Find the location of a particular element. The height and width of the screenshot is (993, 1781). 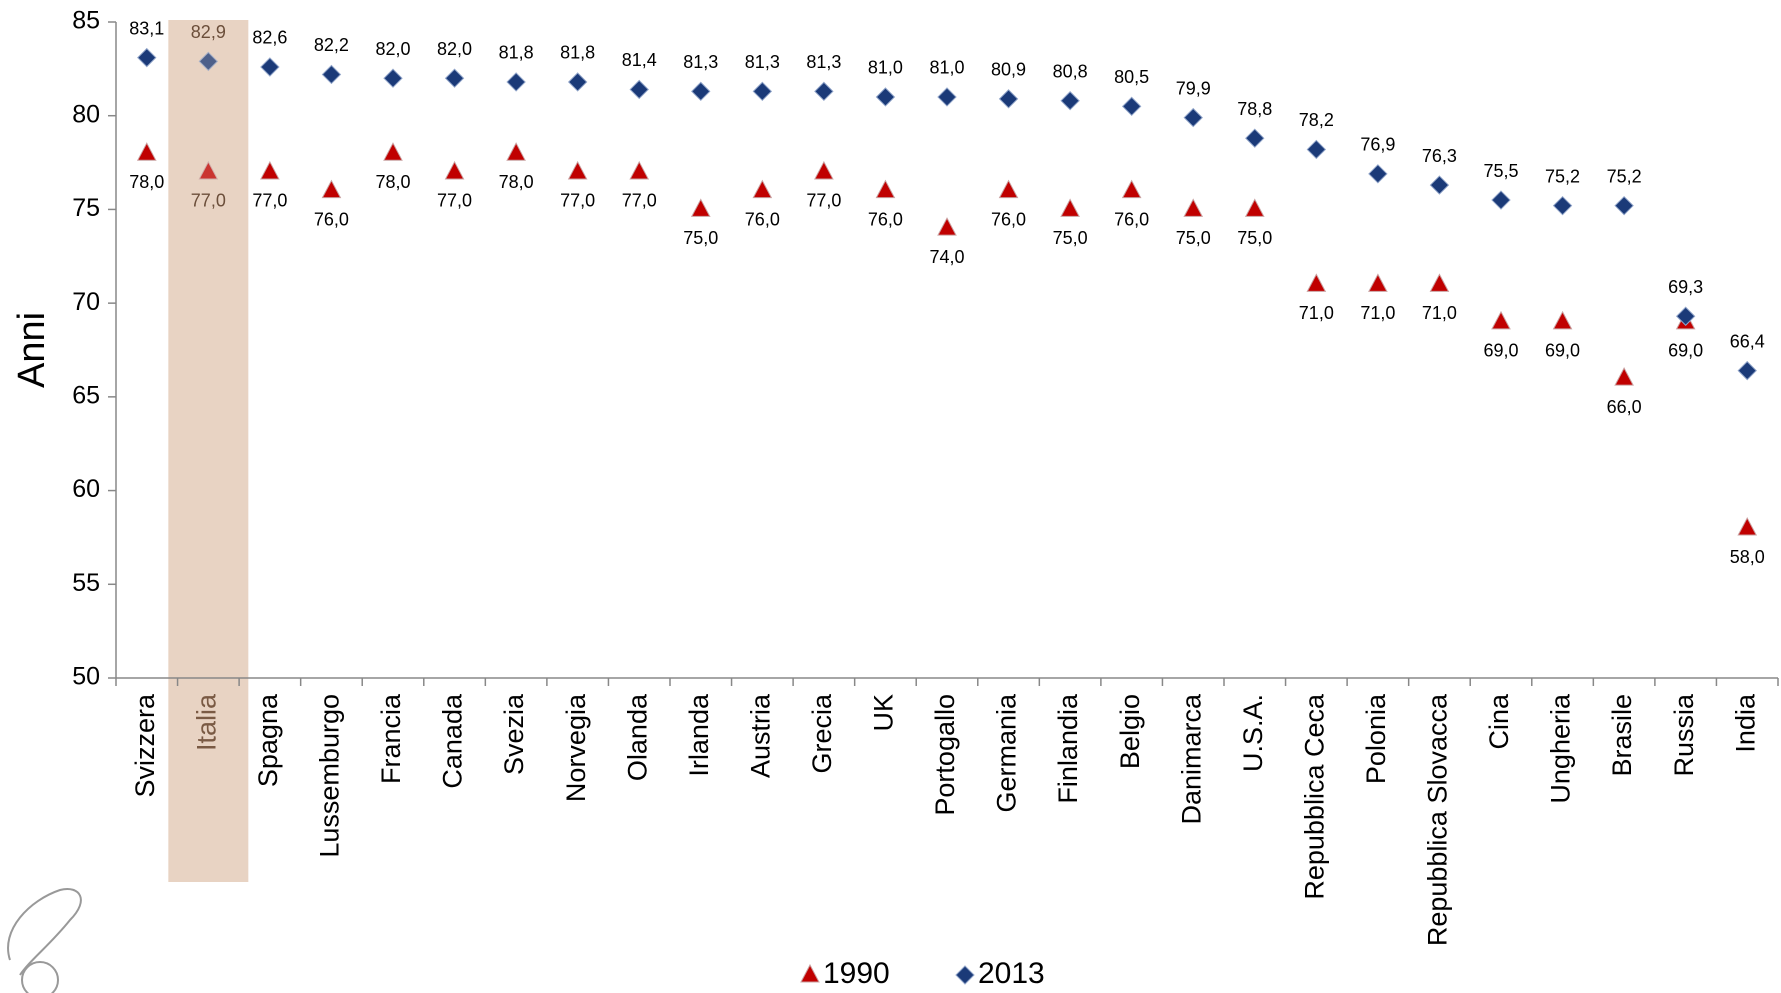

y-tick-label: 80 is located at coordinates (86, 114).